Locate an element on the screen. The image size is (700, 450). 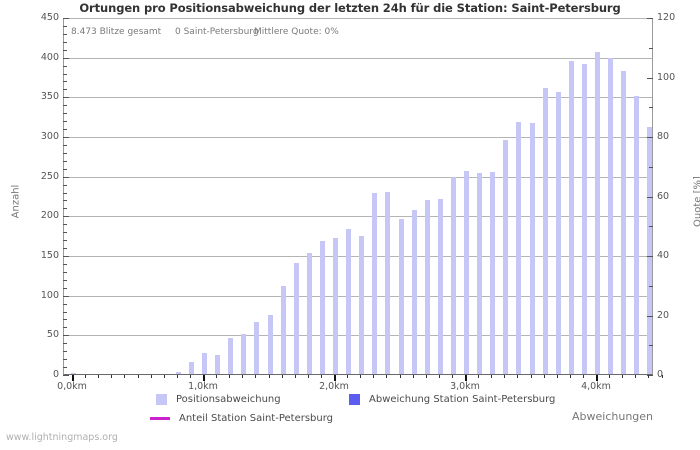
legend-item-anteil-station: Anteil Station Saint-Petersburg is located at coordinates (241, 418).